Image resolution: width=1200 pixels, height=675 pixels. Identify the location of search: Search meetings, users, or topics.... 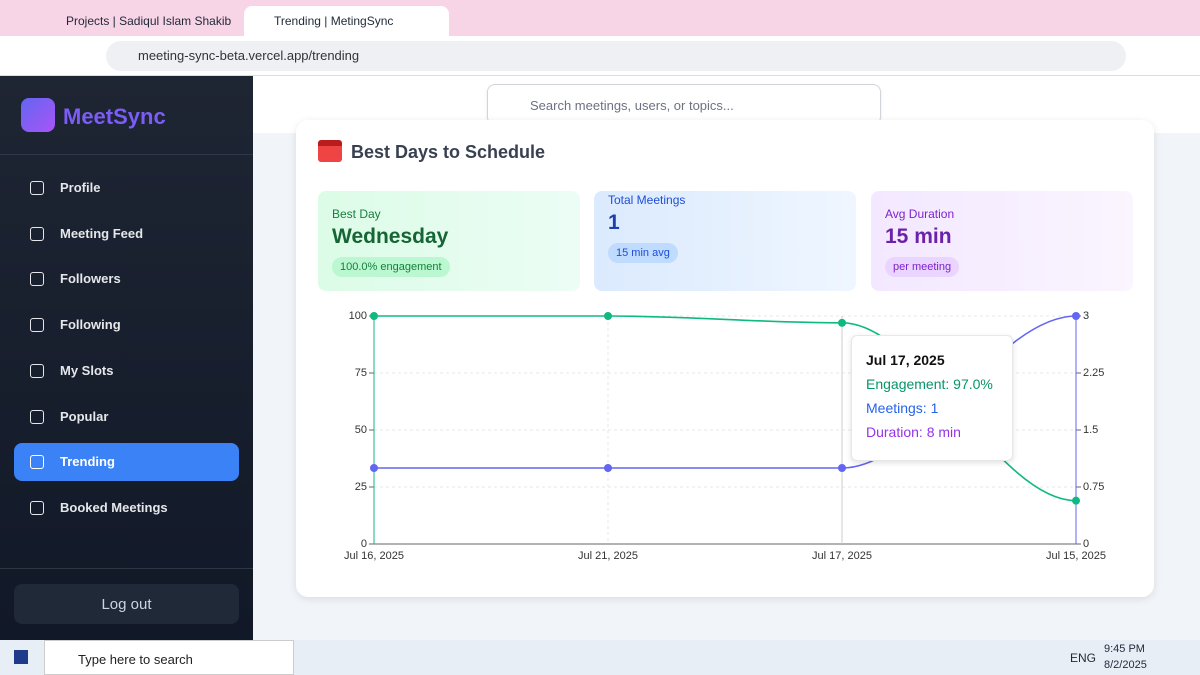
(684, 104).